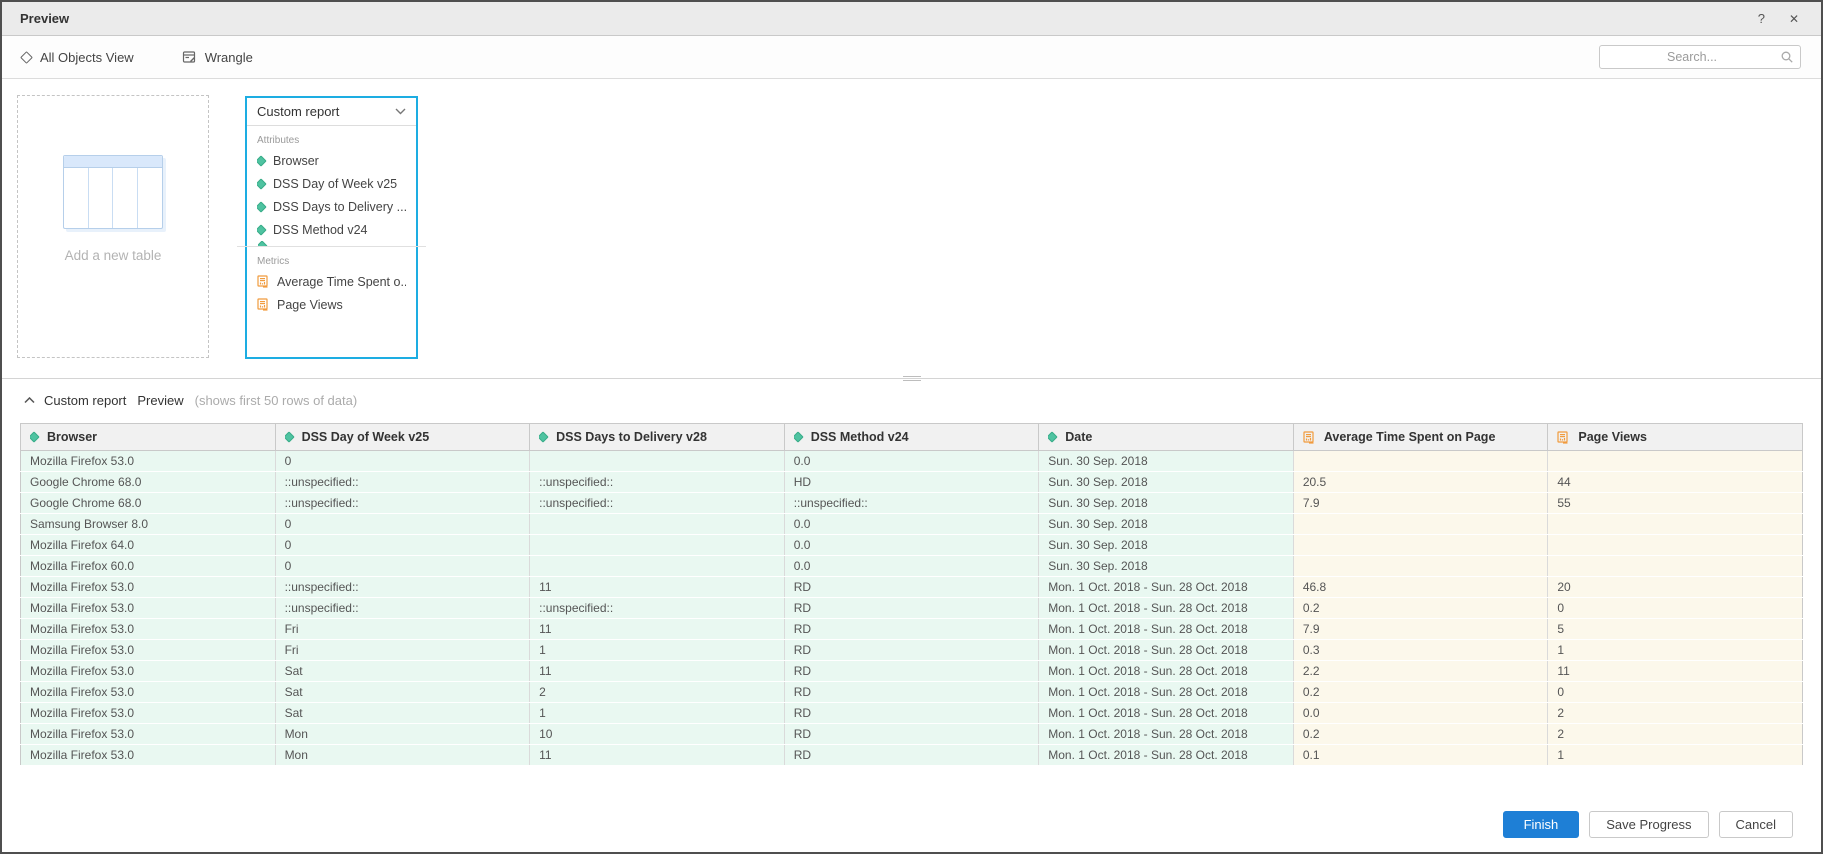 The image size is (1823, 854). Describe the element at coordinates (331, 160) in the screenshot. I see `attribute-item: Browser` at that location.